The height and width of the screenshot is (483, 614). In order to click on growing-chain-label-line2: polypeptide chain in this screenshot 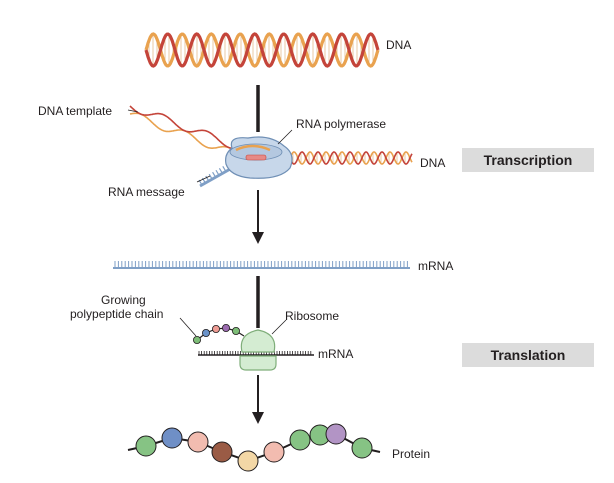, I will do `click(117, 314)`.